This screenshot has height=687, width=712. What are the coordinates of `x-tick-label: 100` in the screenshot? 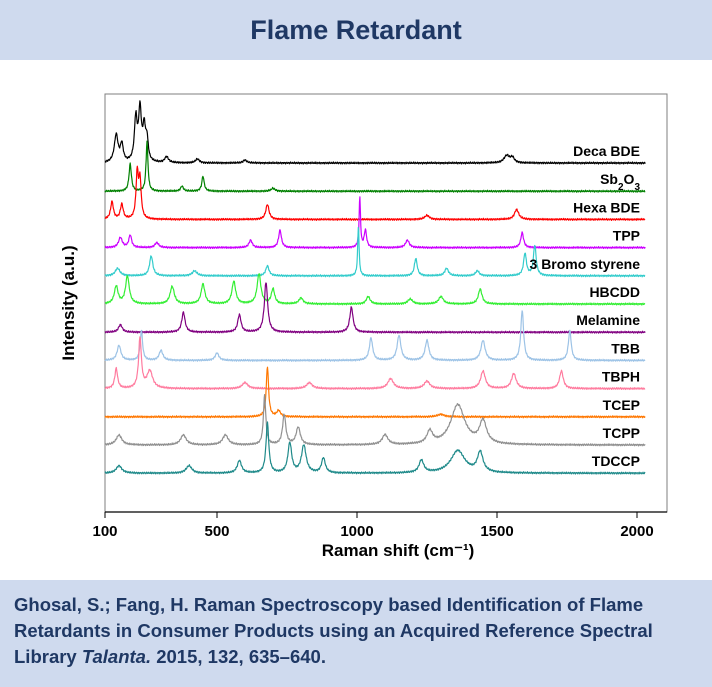 It's located at (104, 531).